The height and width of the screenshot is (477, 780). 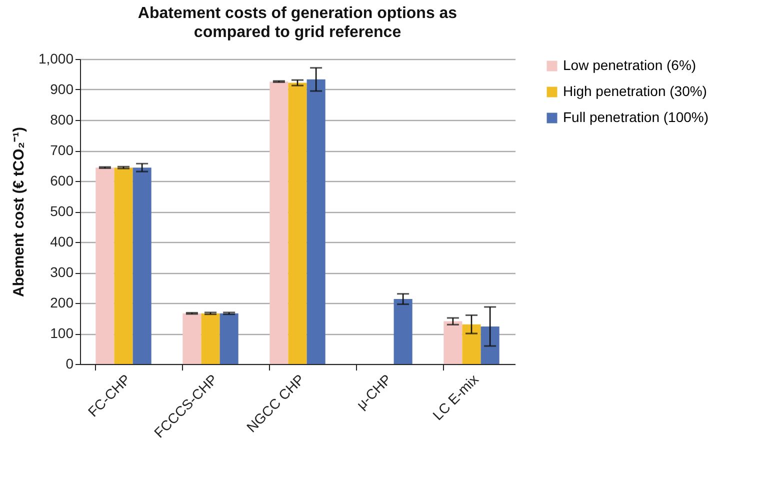 What do you see at coordinates (298, 23) in the screenshot?
I see `chart-title: Abatement costs of generation options as compared to grid reference` at bounding box center [298, 23].